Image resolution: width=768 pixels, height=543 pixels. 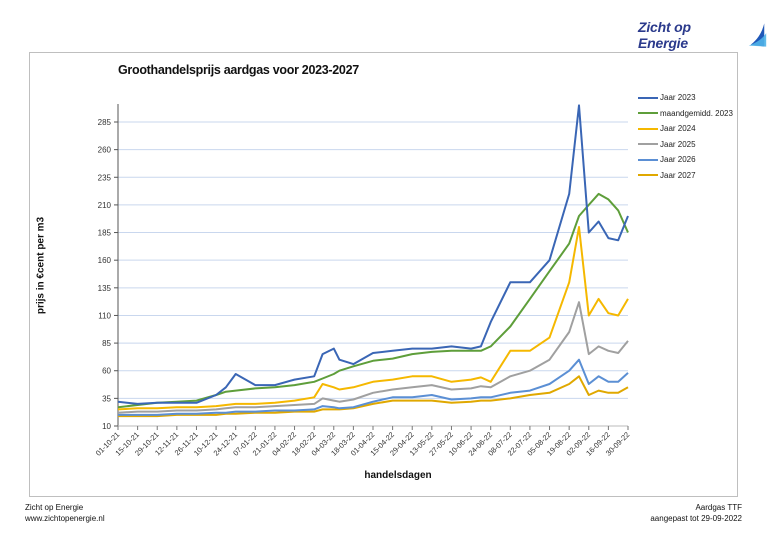 What do you see at coordinates (664, 35) in the screenshot?
I see `logo-text: Zicht op Energie` at bounding box center [664, 35].